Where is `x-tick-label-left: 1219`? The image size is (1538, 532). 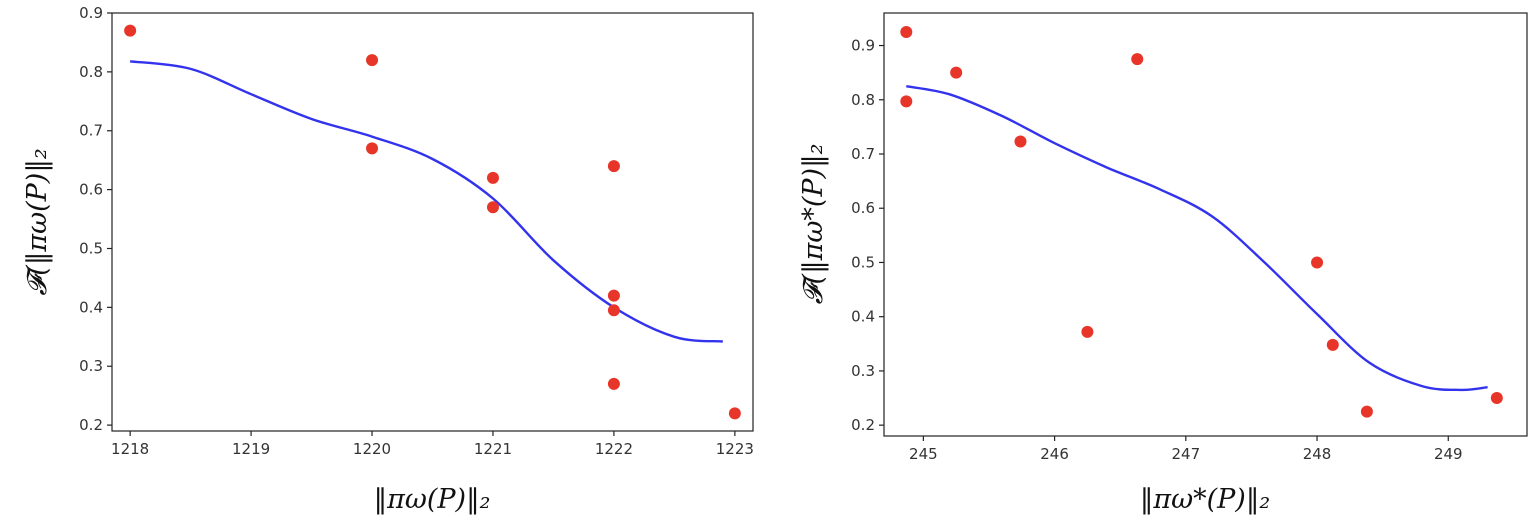
x-tick-label-left: 1219 is located at coordinates (251, 449).